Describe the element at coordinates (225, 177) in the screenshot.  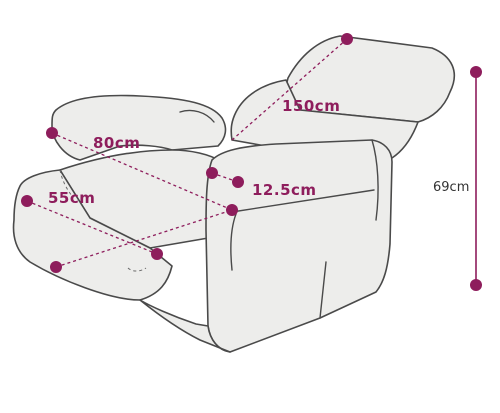
I see `armrest-height-dimension-line` at that location.